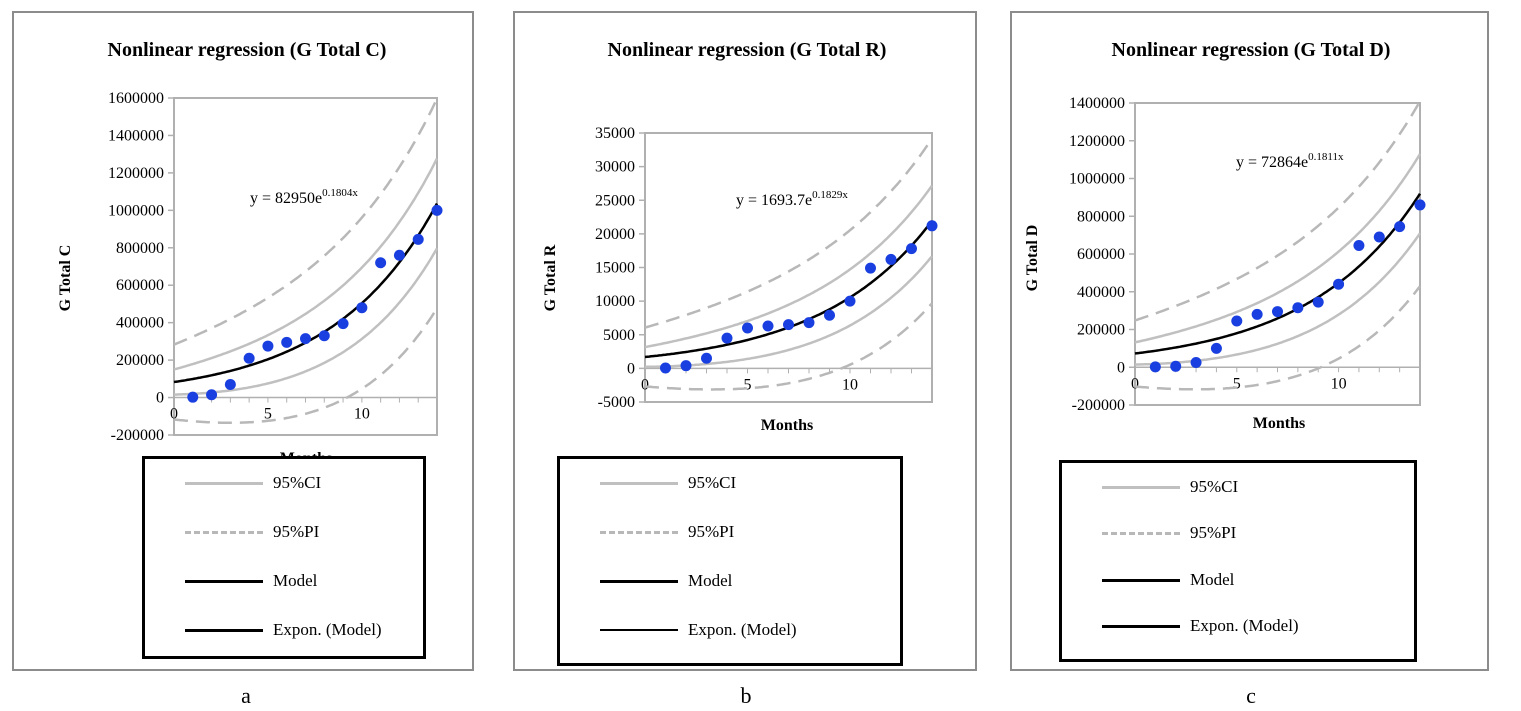 The width and height of the screenshot is (1521, 711). What do you see at coordinates (1101, 254) in the screenshot?
I see `y-tick-label: 600000` at bounding box center [1101, 254].